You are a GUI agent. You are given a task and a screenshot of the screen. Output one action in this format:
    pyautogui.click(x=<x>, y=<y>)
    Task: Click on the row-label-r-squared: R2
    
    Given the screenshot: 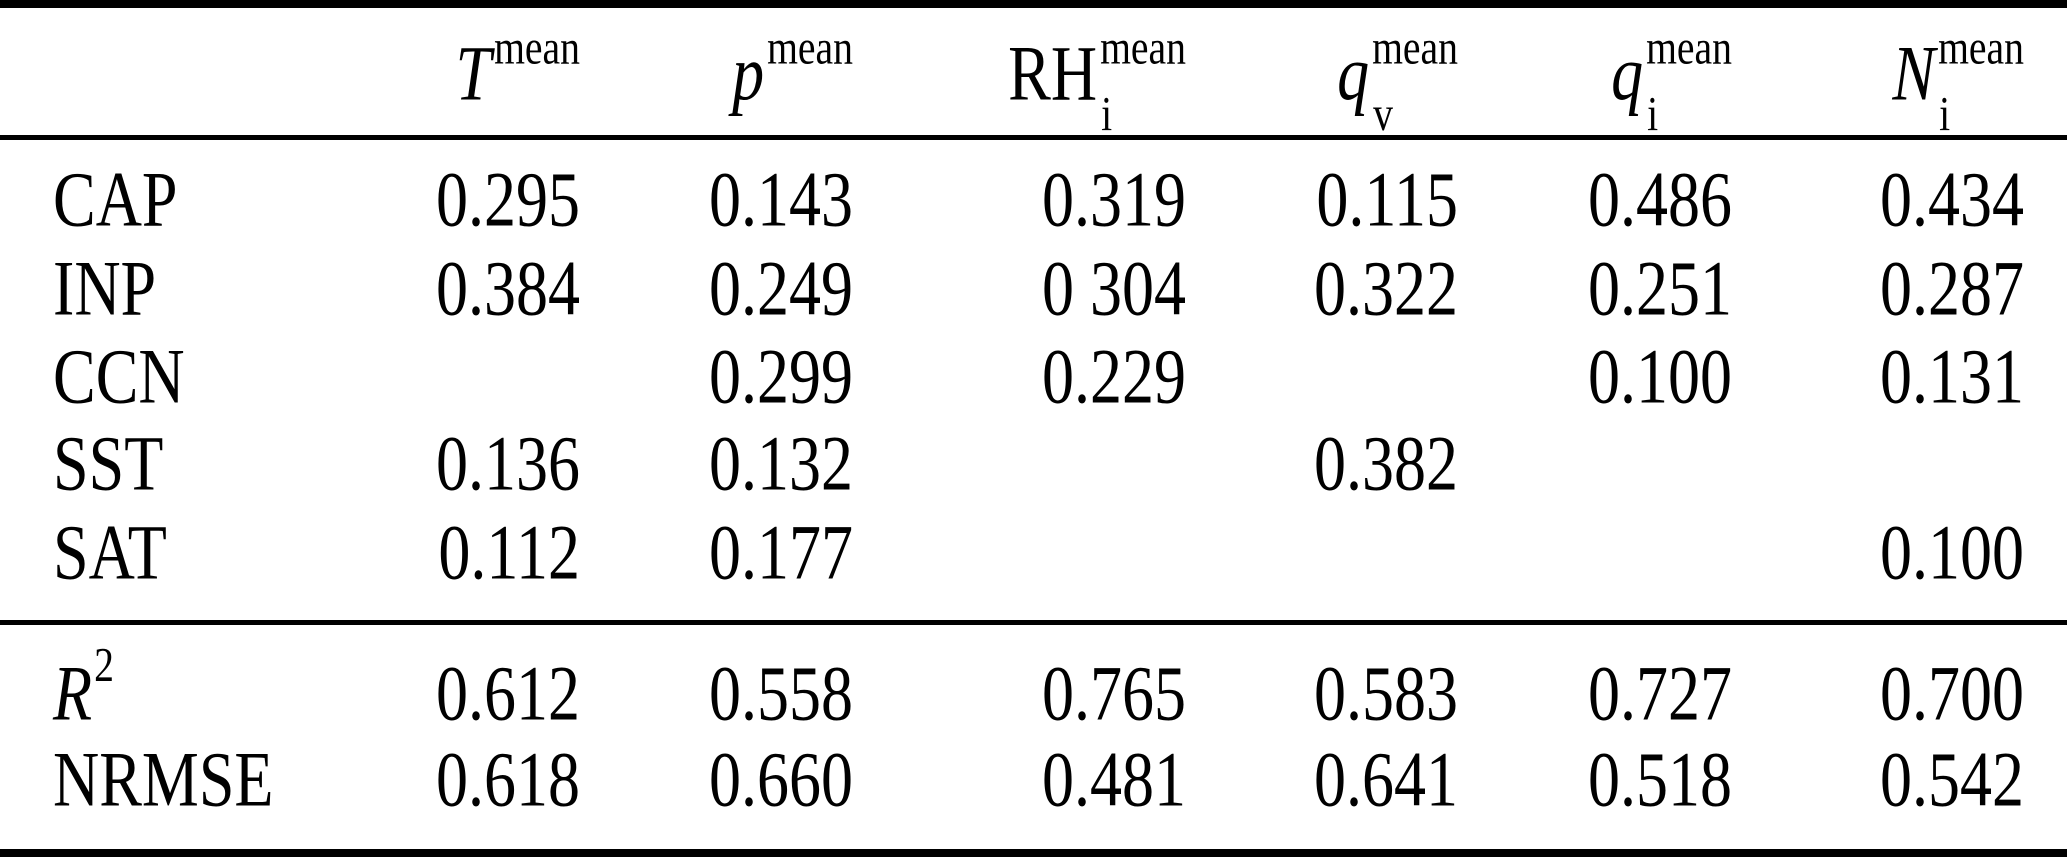 What is the action you would take?
    pyautogui.click(x=83, y=687)
    